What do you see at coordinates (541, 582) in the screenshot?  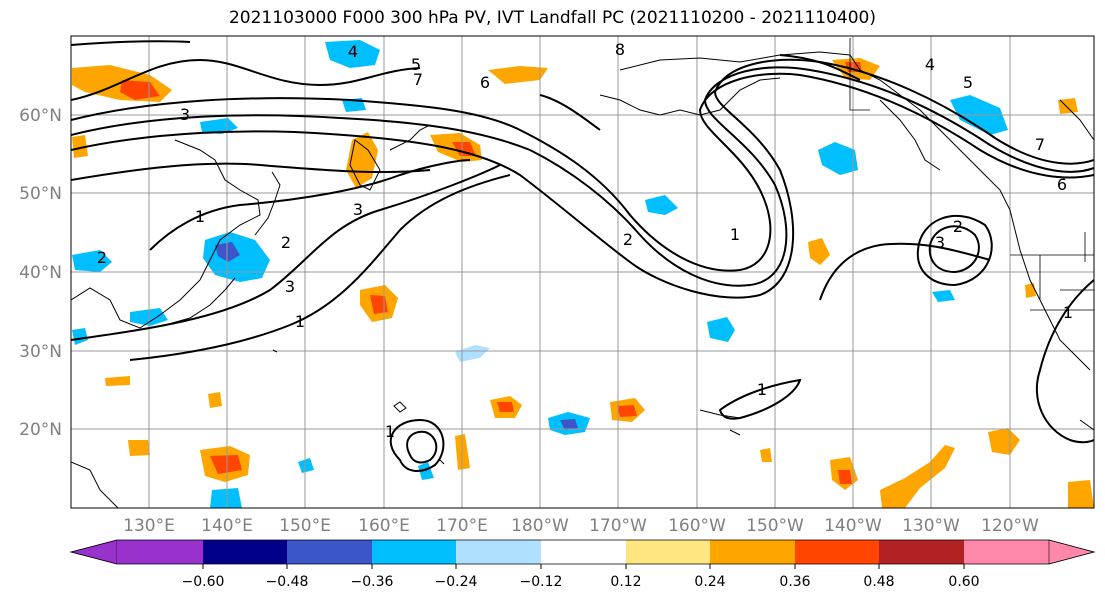 I see `colorbar-tick-label: −0.12` at bounding box center [541, 582].